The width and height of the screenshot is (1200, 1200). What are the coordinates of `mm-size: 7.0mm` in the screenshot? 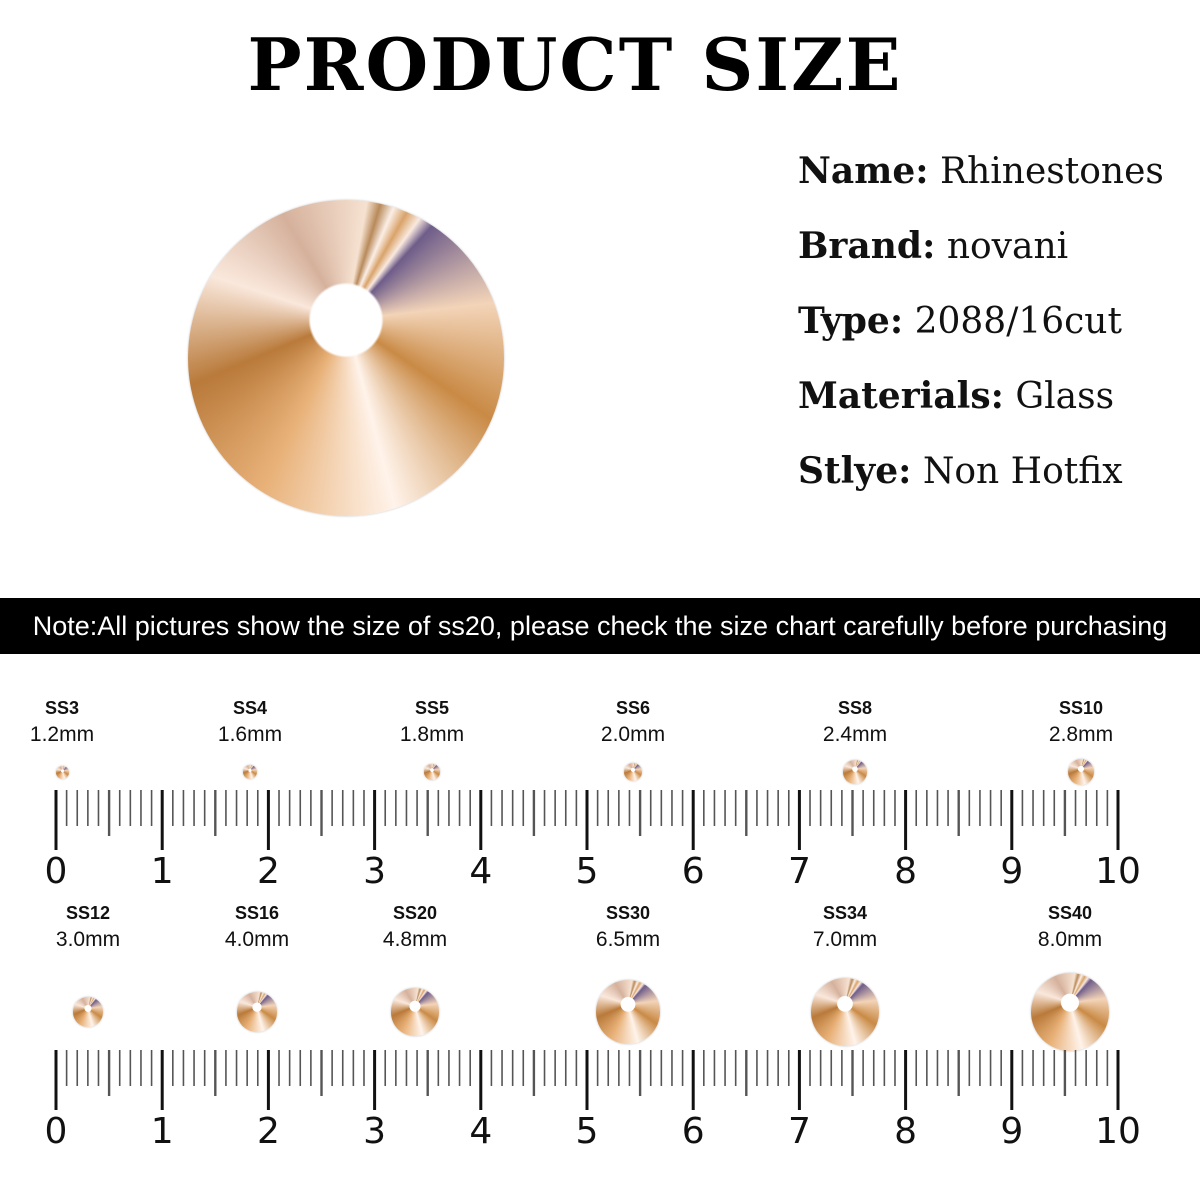 It's located at (845, 939).